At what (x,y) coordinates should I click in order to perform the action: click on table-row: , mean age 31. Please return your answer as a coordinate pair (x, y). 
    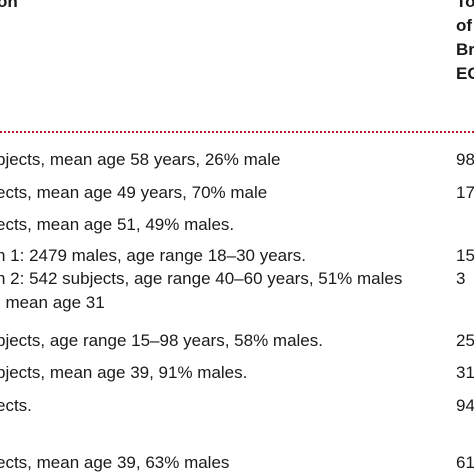
    Looking at the image, I should click on (237, 302).